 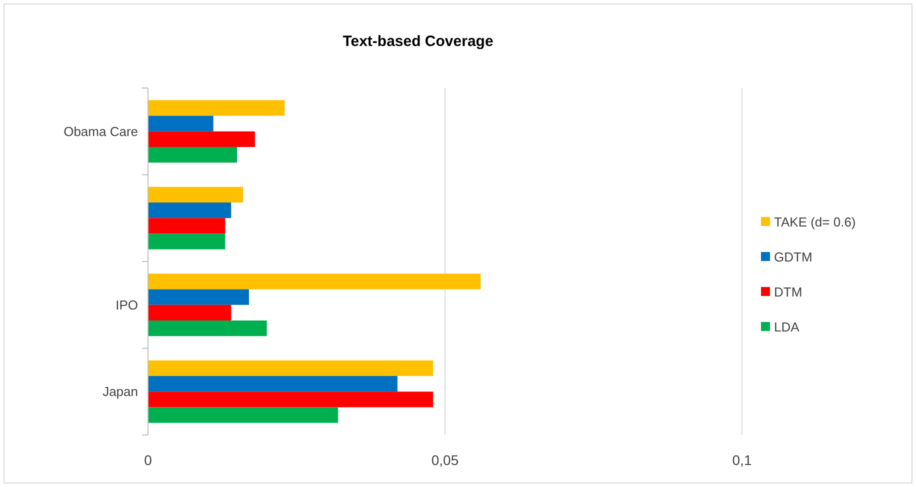 I want to click on legend-label: DTM, so click(x=788, y=292).